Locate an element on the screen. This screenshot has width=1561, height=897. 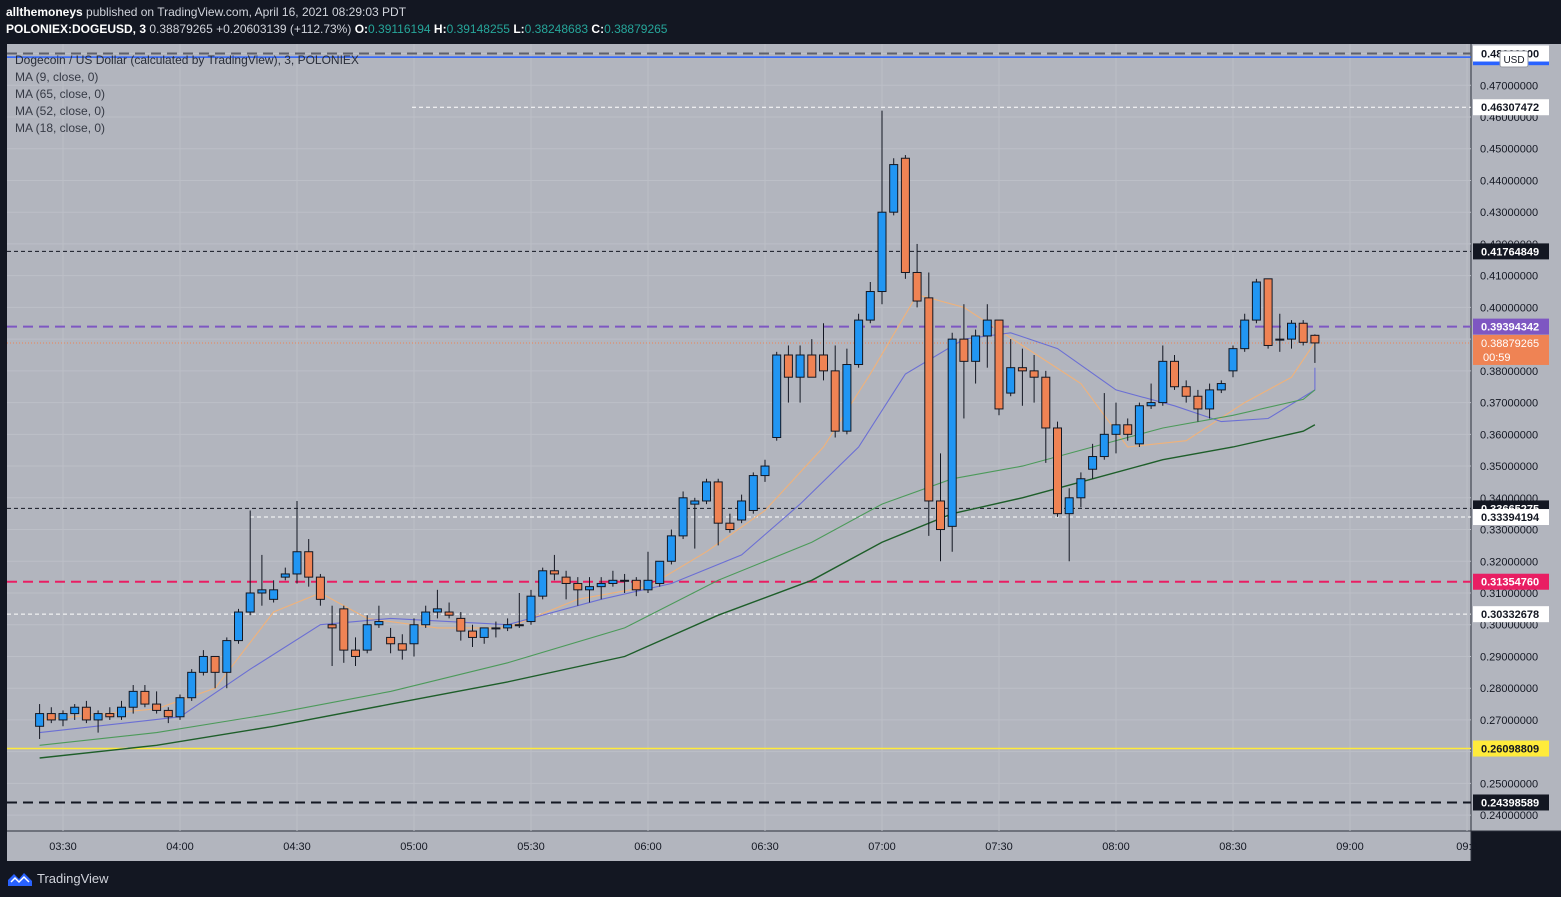
high-label: H: is located at coordinates (440, 29).